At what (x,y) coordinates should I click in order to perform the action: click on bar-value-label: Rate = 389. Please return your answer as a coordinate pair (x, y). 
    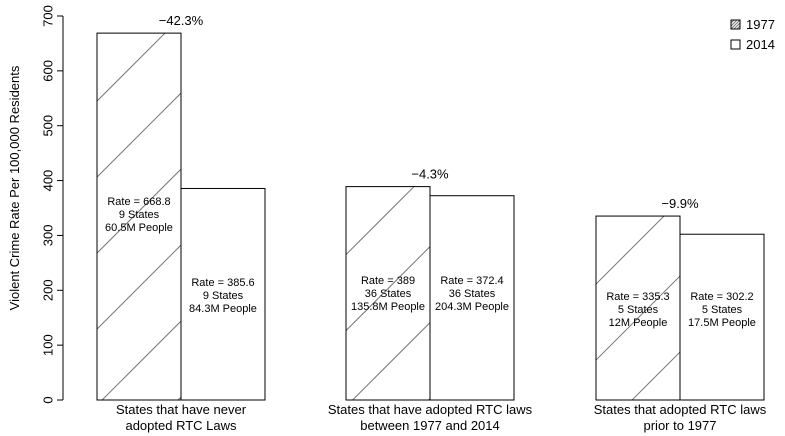
    Looking at the image, I should click on (388, 281).